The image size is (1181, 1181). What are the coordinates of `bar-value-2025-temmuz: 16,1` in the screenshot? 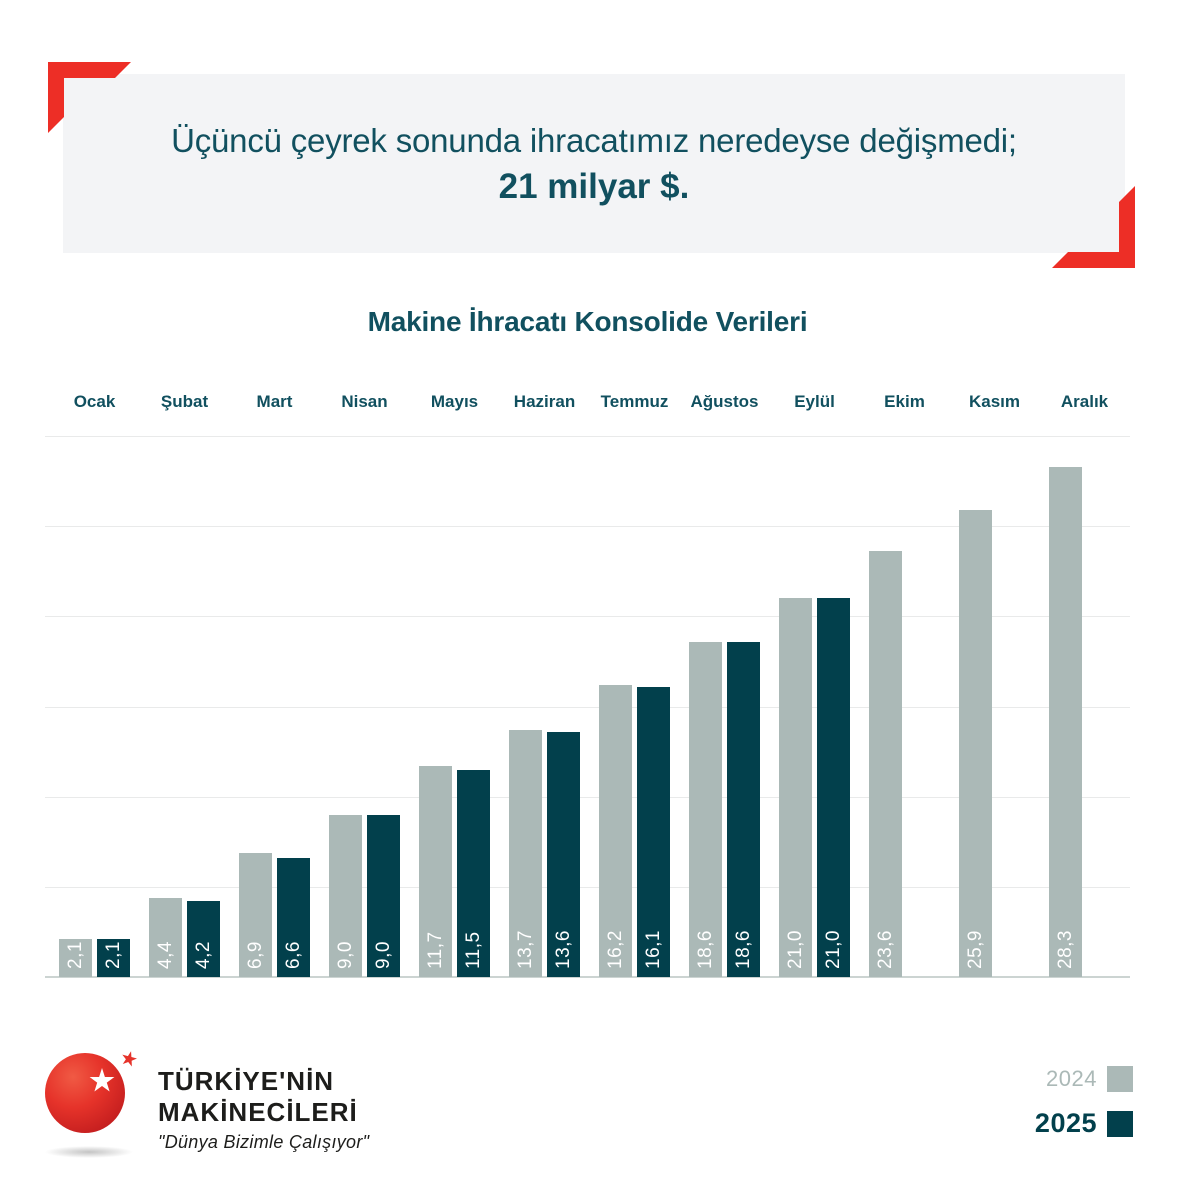 It's located at (653, 949).